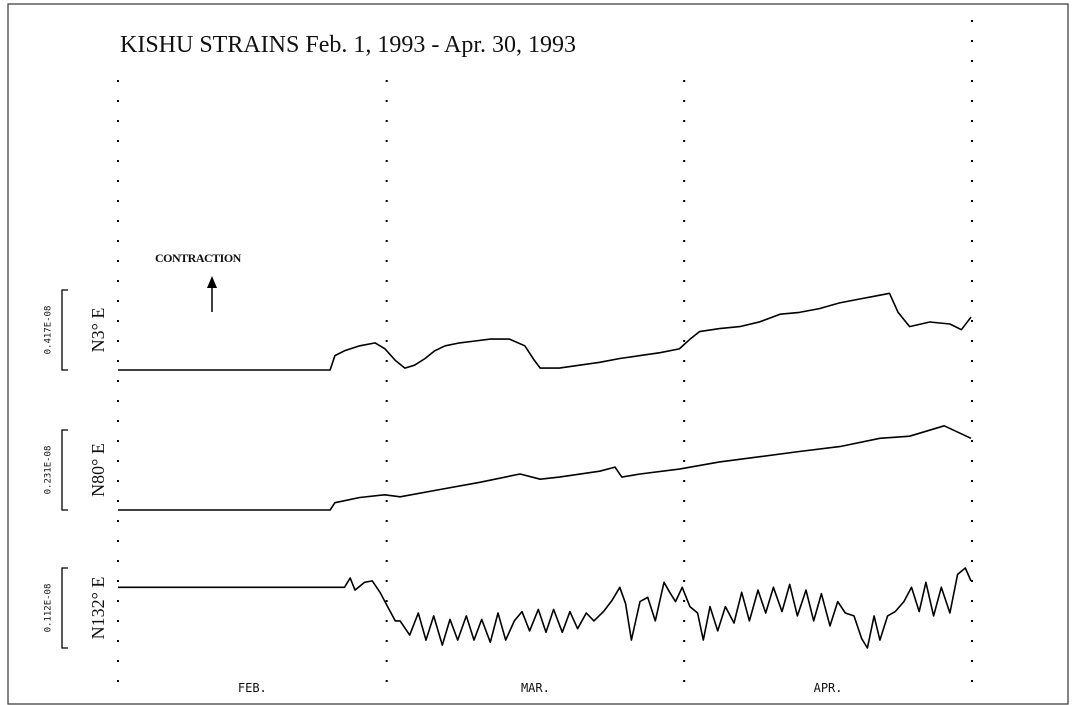 The height and width of the screenshot is (705, 1075). I want to click on series-name: N3° E, so click(98, 330).